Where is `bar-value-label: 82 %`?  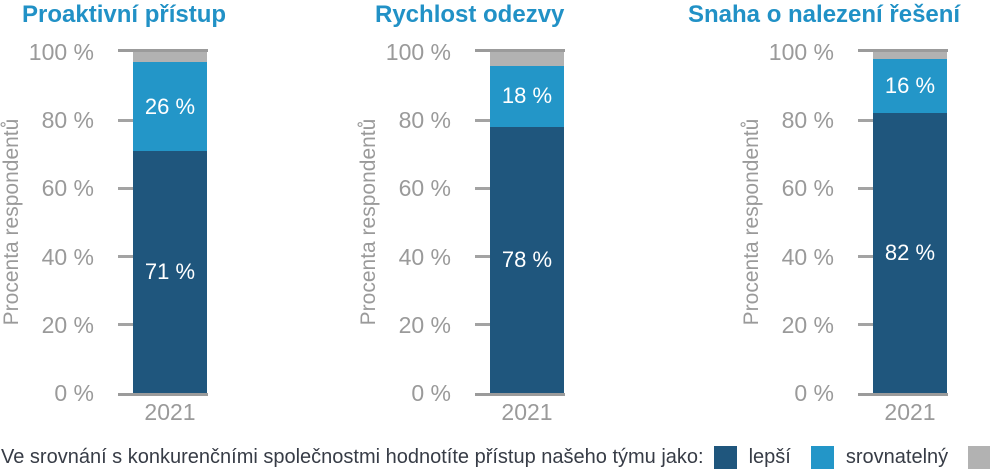 bar-value-label: 82 % is located at coordinates (910, 253).